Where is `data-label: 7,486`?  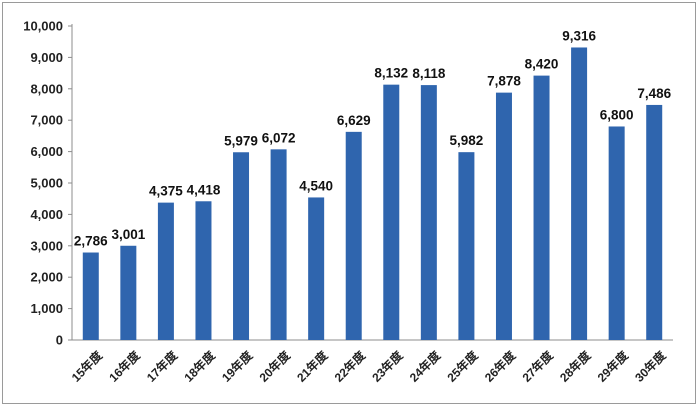 data-label: 7,486 is located at coordinates (654, 93).